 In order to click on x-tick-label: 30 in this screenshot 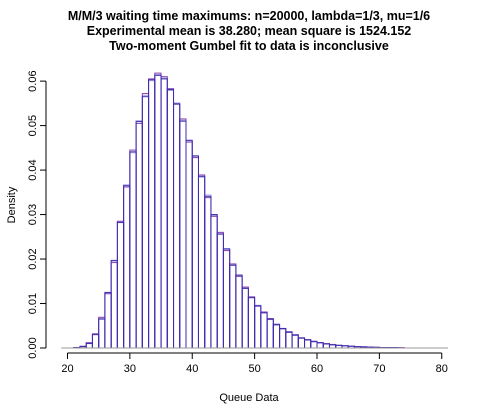, I will do `click(130, 369)`.